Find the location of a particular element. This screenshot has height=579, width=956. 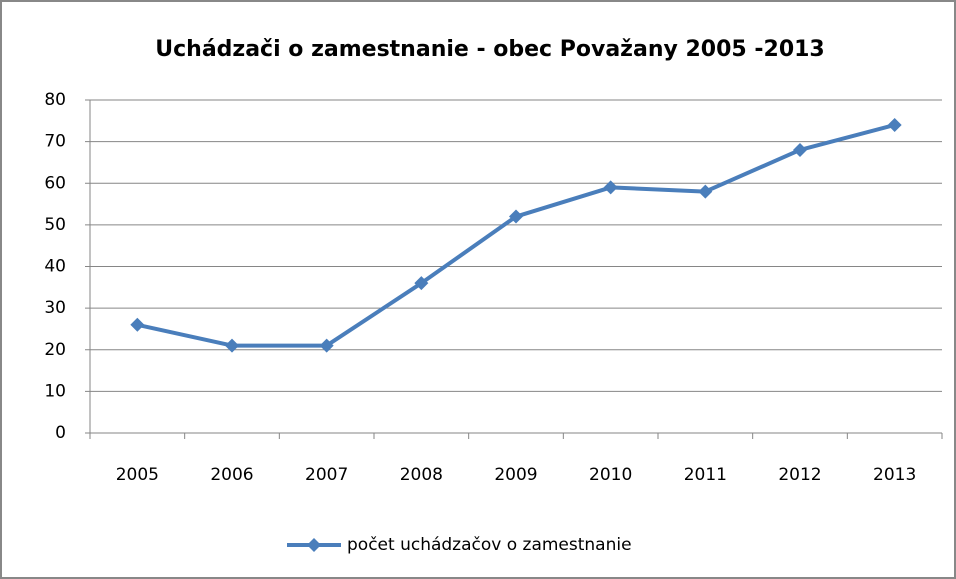

y-tick-label: 0 is located at coordinates (60, 433).